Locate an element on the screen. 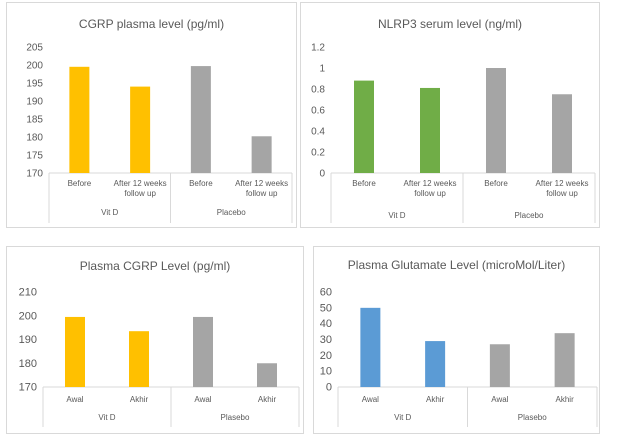  y-tick-label: 50 is located at coordinates (326, 308).